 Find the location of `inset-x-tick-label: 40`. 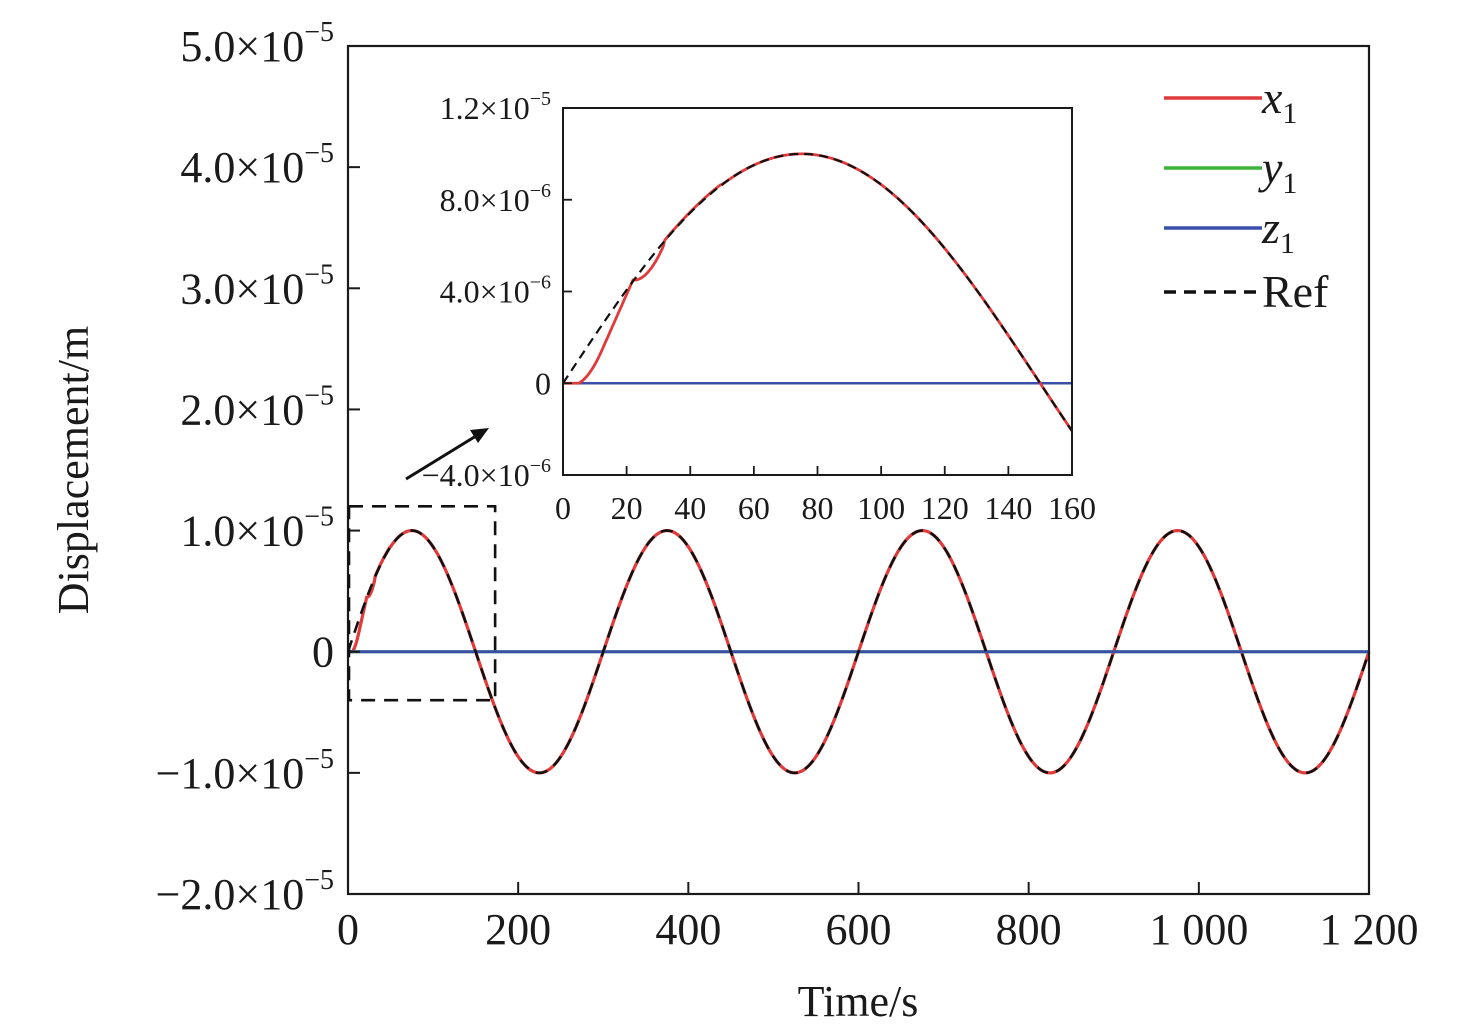

inset-x-tick-label: 40 is located at coordinates (690, 508).